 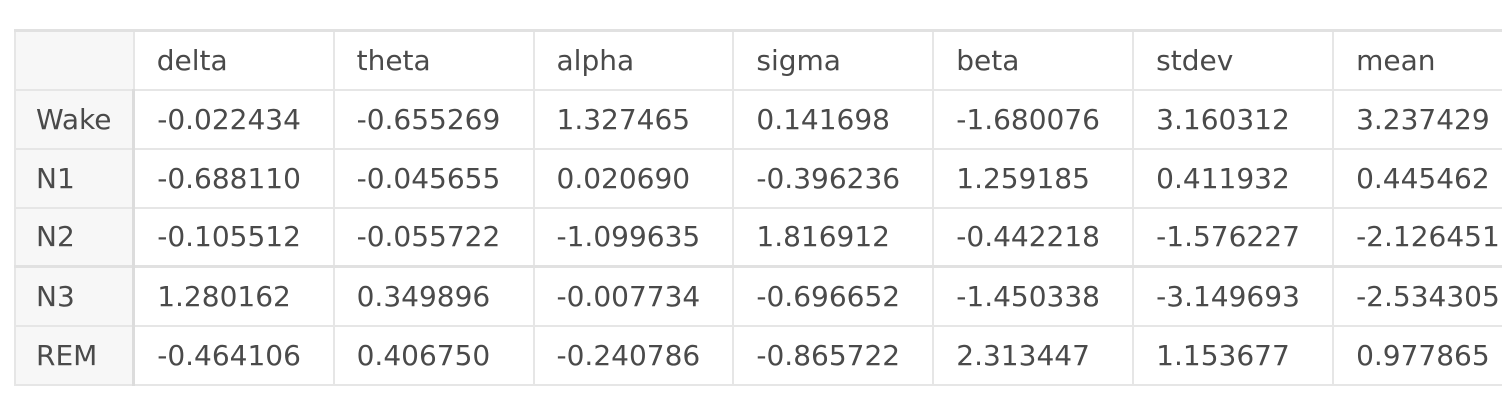 I want to click on column-header: stdev, so click(x=1233, y=60).